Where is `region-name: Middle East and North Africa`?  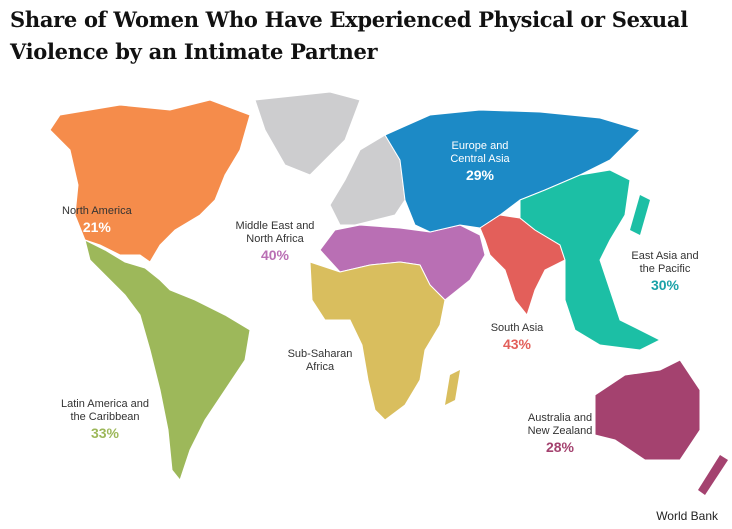 region-name: Middle East and North Africa is located at coordinates (275, 232).